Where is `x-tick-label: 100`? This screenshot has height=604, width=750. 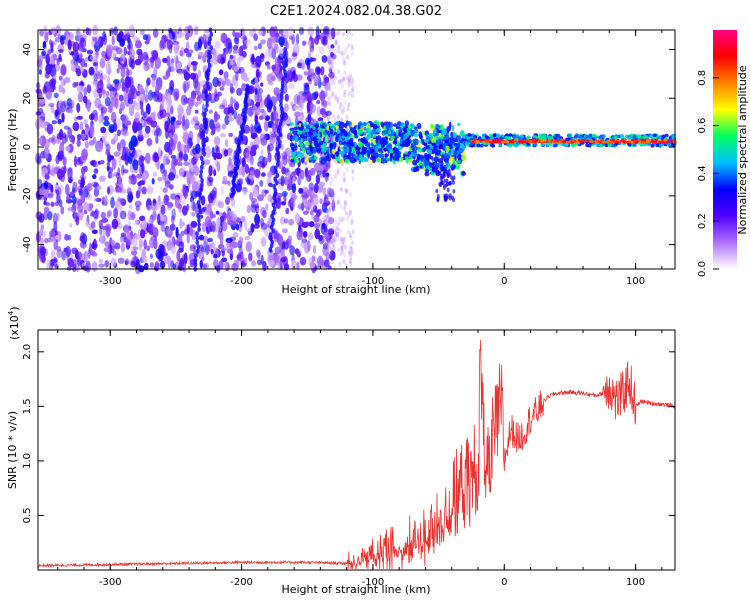 x-tick-label: 100 is located at coordinates (635, 582).